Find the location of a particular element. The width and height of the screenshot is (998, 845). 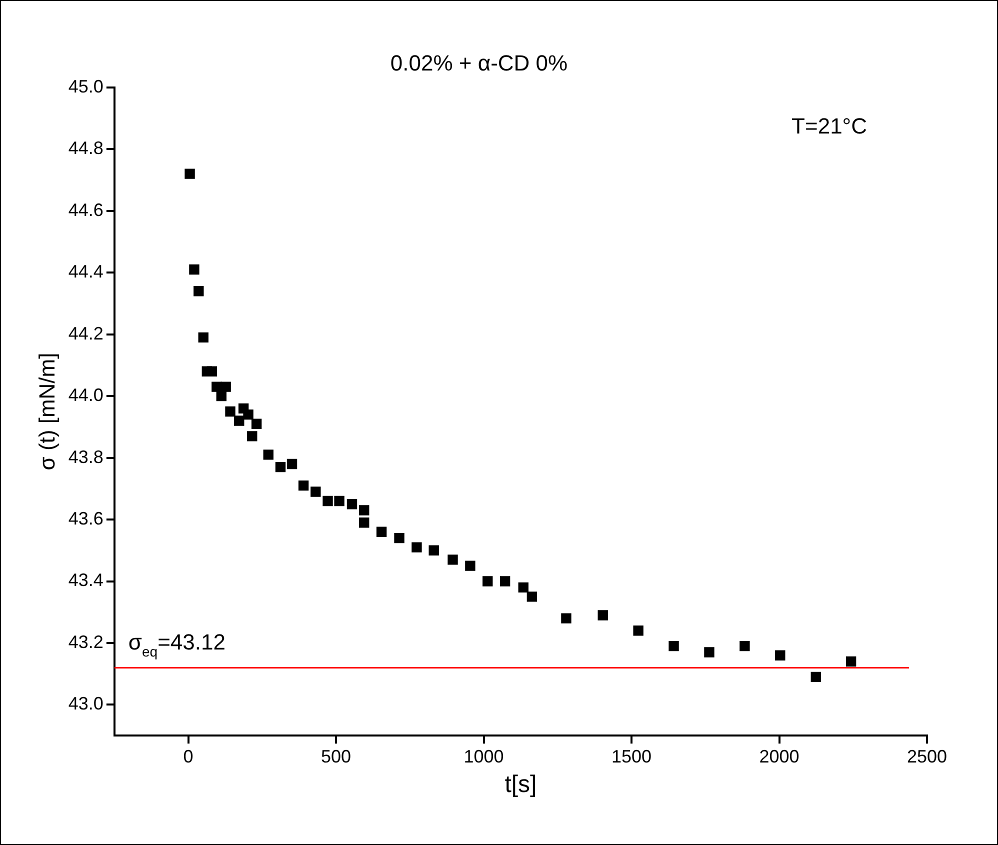

annotation: T=21°C is located at coordinates (830, 125).